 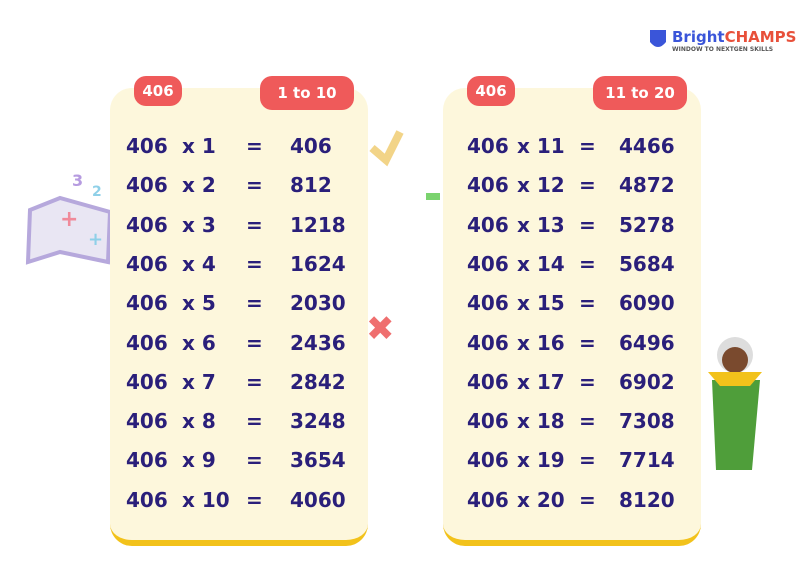 What do you see at coordinates (318, 224) in the screenshot?
I see `row-cell: 1218` at bounding box center [318, 224].